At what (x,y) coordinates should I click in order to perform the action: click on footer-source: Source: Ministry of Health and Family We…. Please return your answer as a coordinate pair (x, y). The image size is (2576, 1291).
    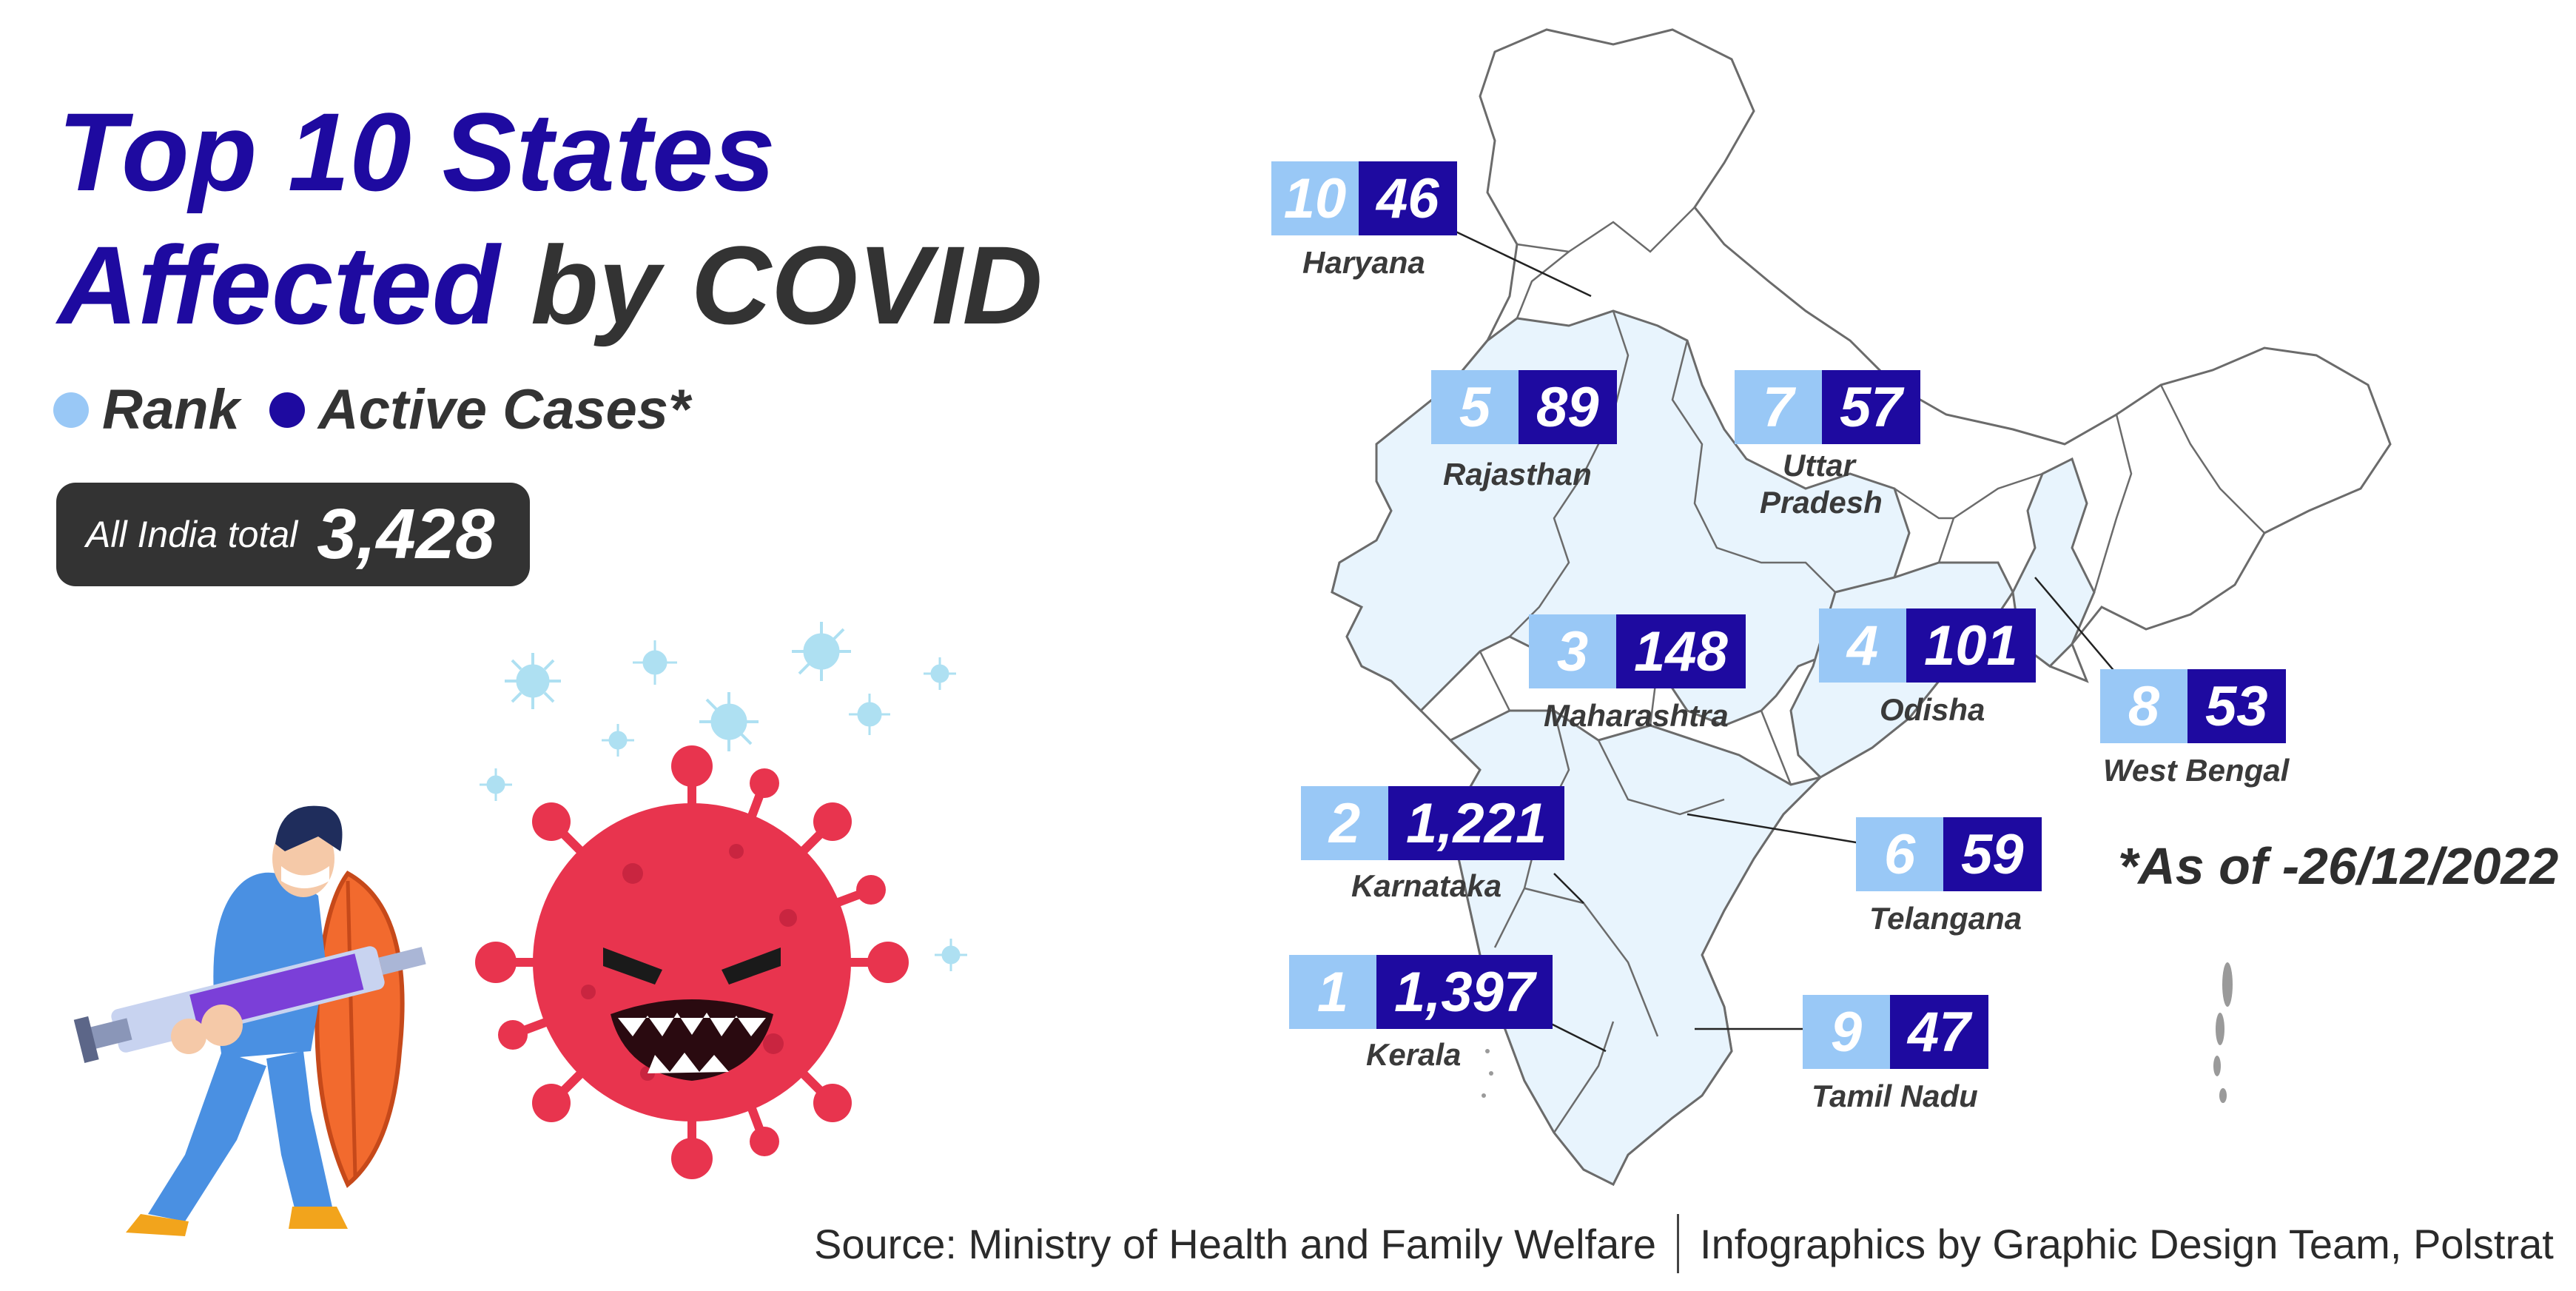
    Looking at the image, I should click on (1235, 1243).